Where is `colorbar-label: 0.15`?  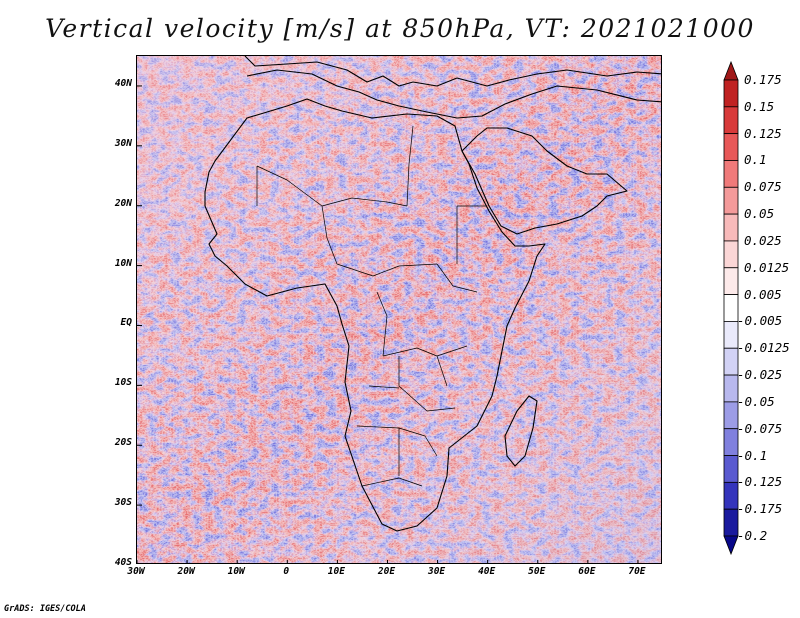 colorbar-label: 0.15 is located at coordinates (759, 106).